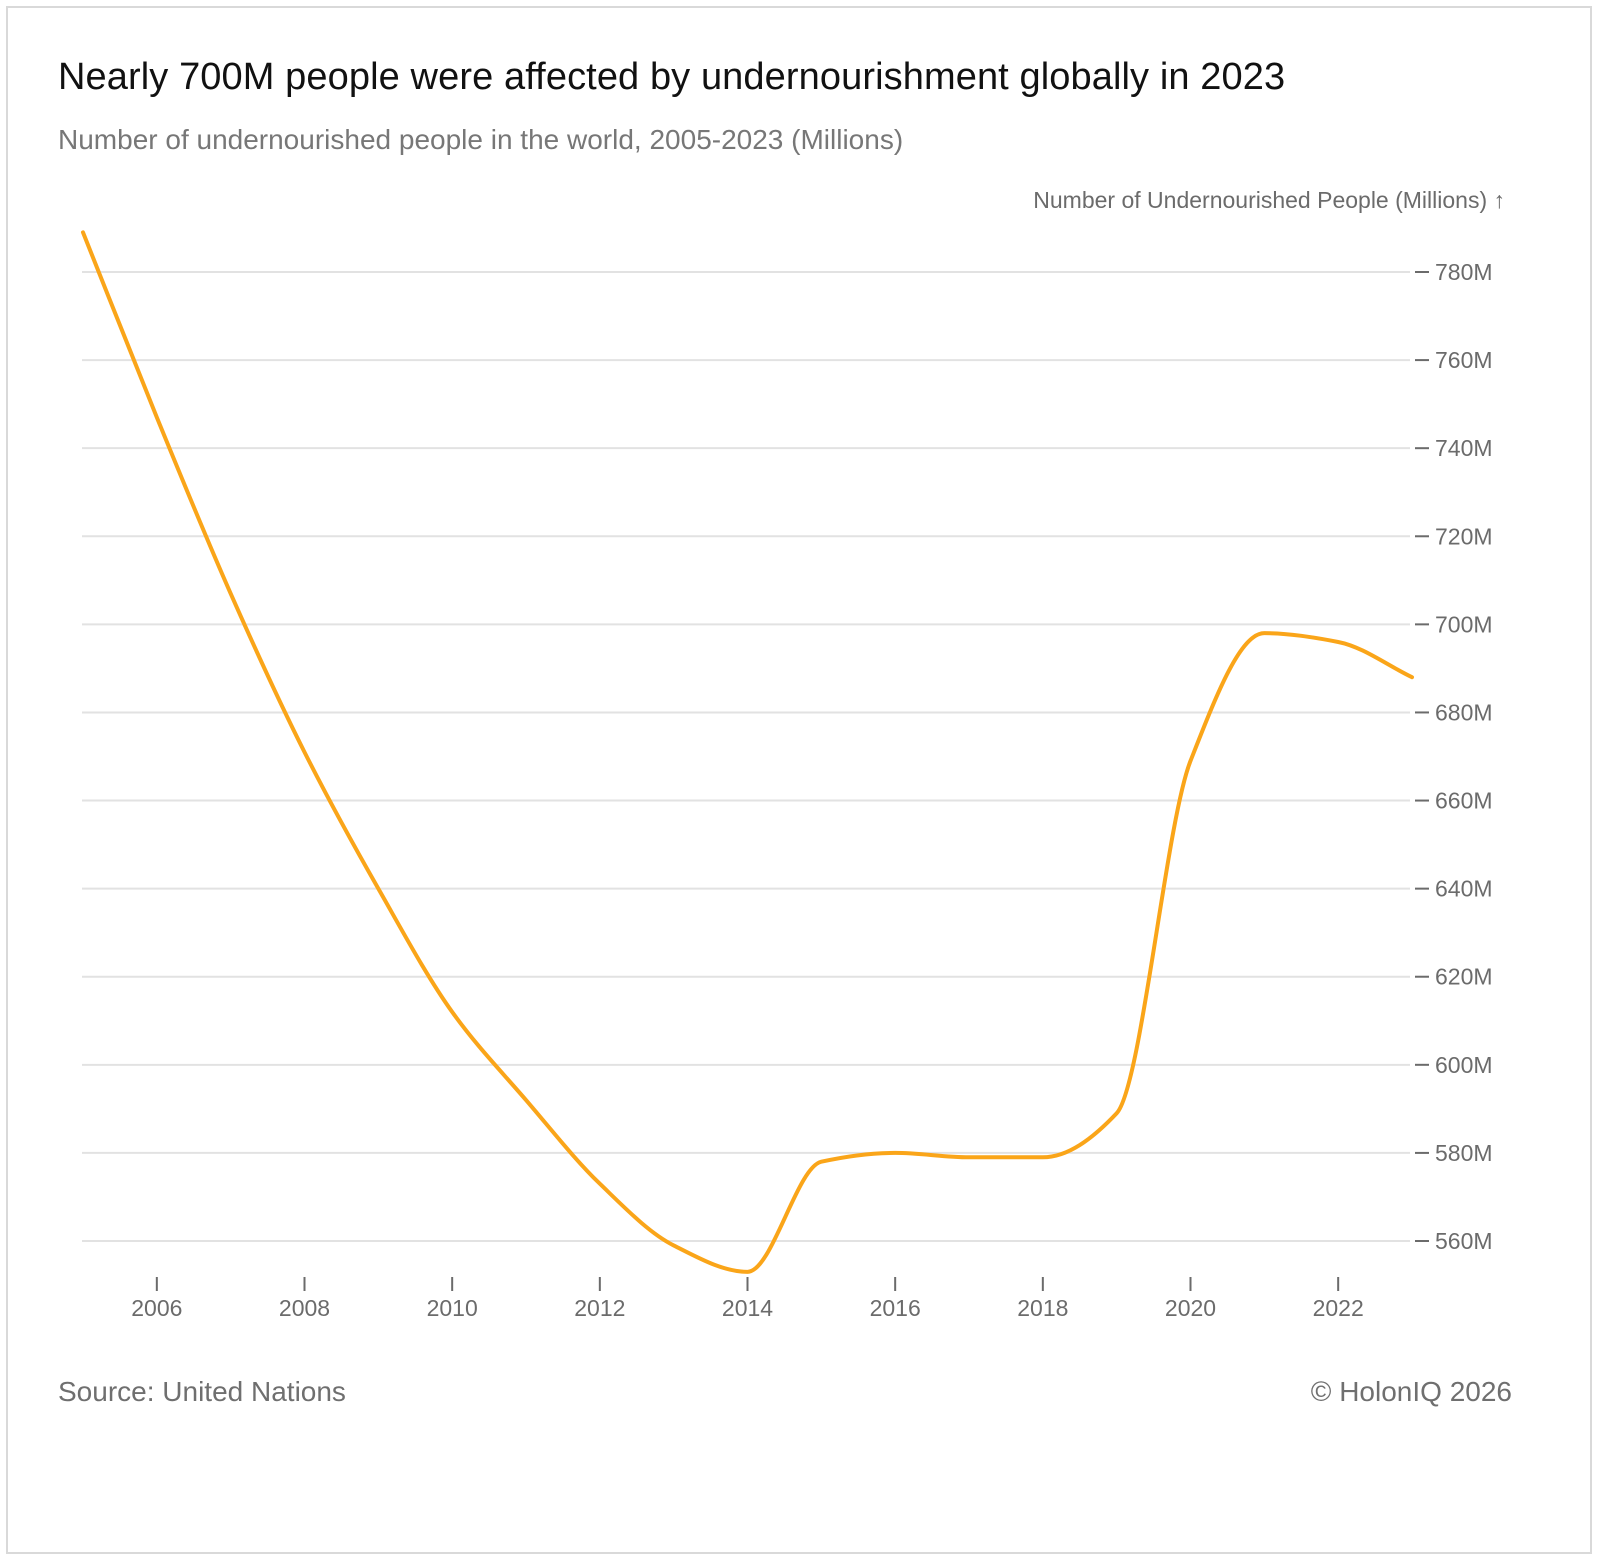 The height and width of the screenshot is (1562, 1600). What do you see at coordinates (895, 1308) in the screenshot?
I see `x-tick-label: 2016` at bounding box center [895, 1308].